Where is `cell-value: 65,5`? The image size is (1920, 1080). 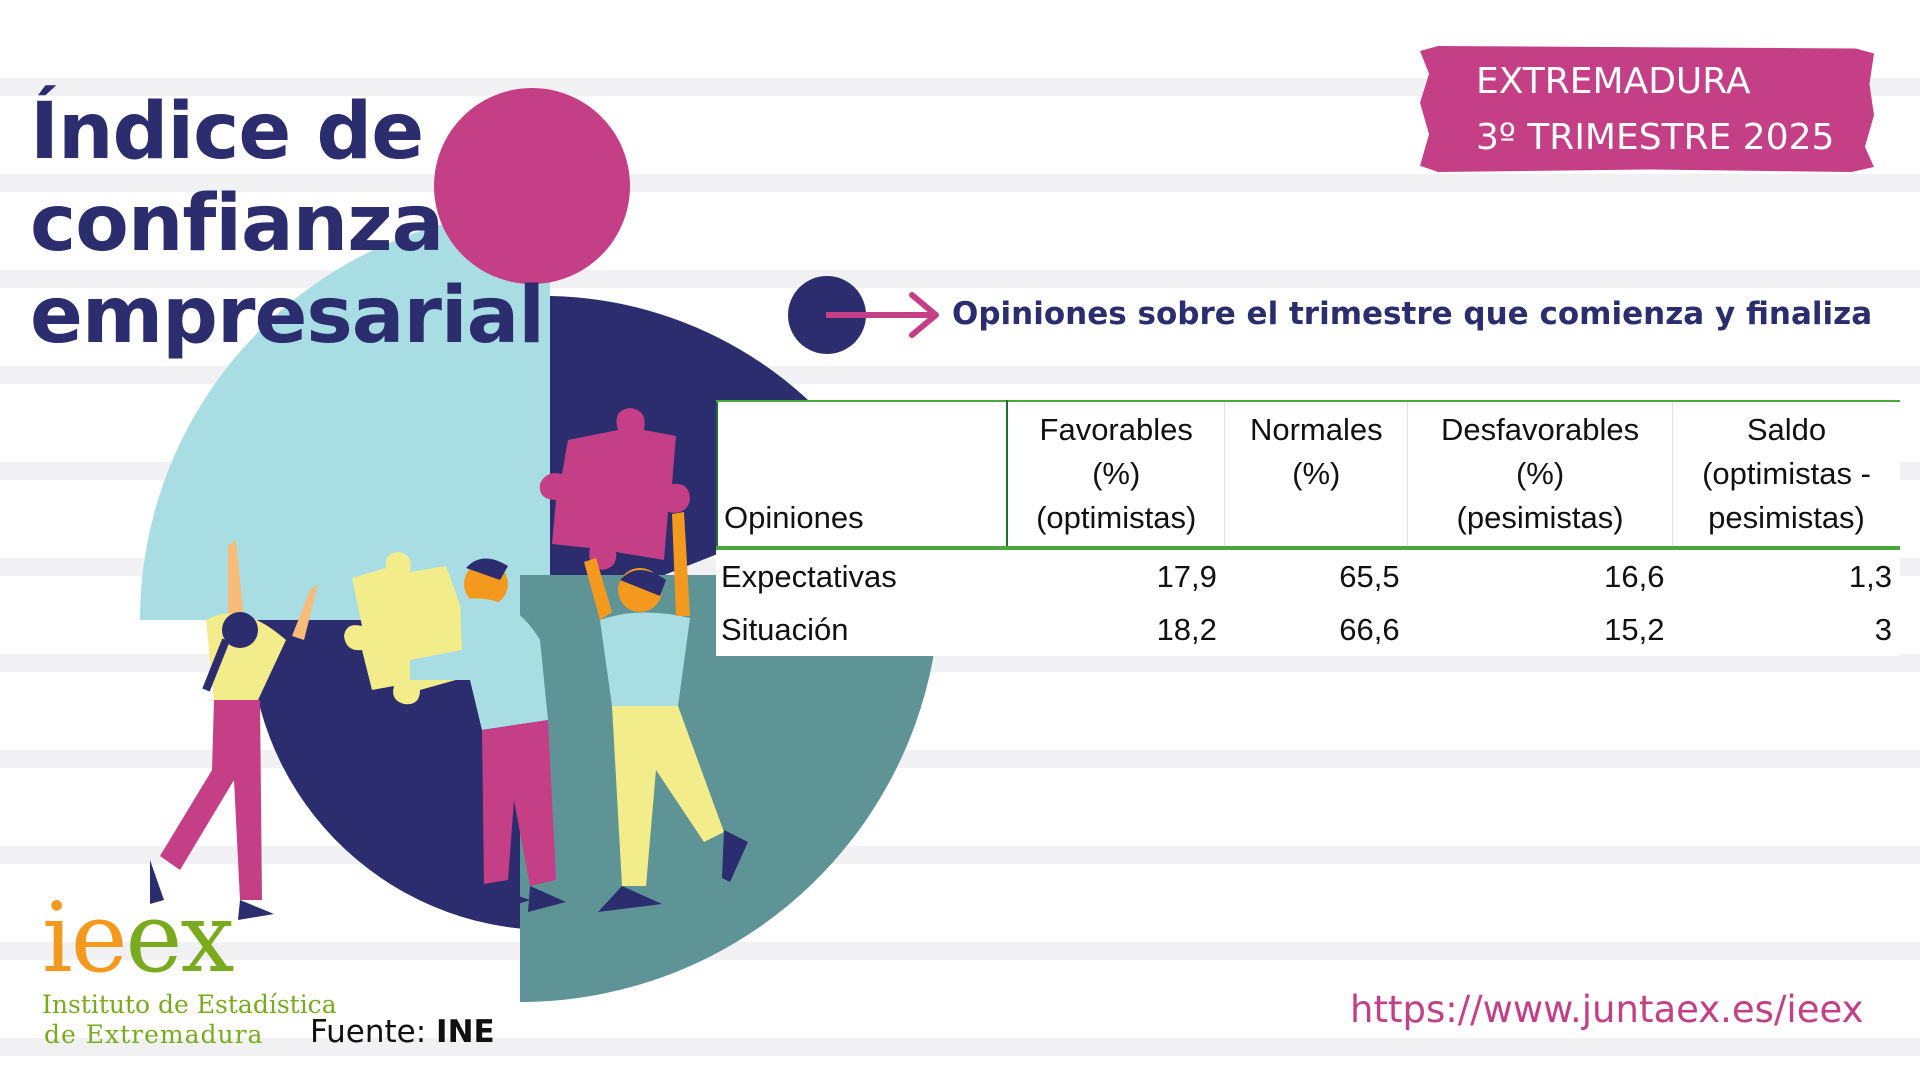
cell-value: 65,5 is located at coordinates (1369, 576).